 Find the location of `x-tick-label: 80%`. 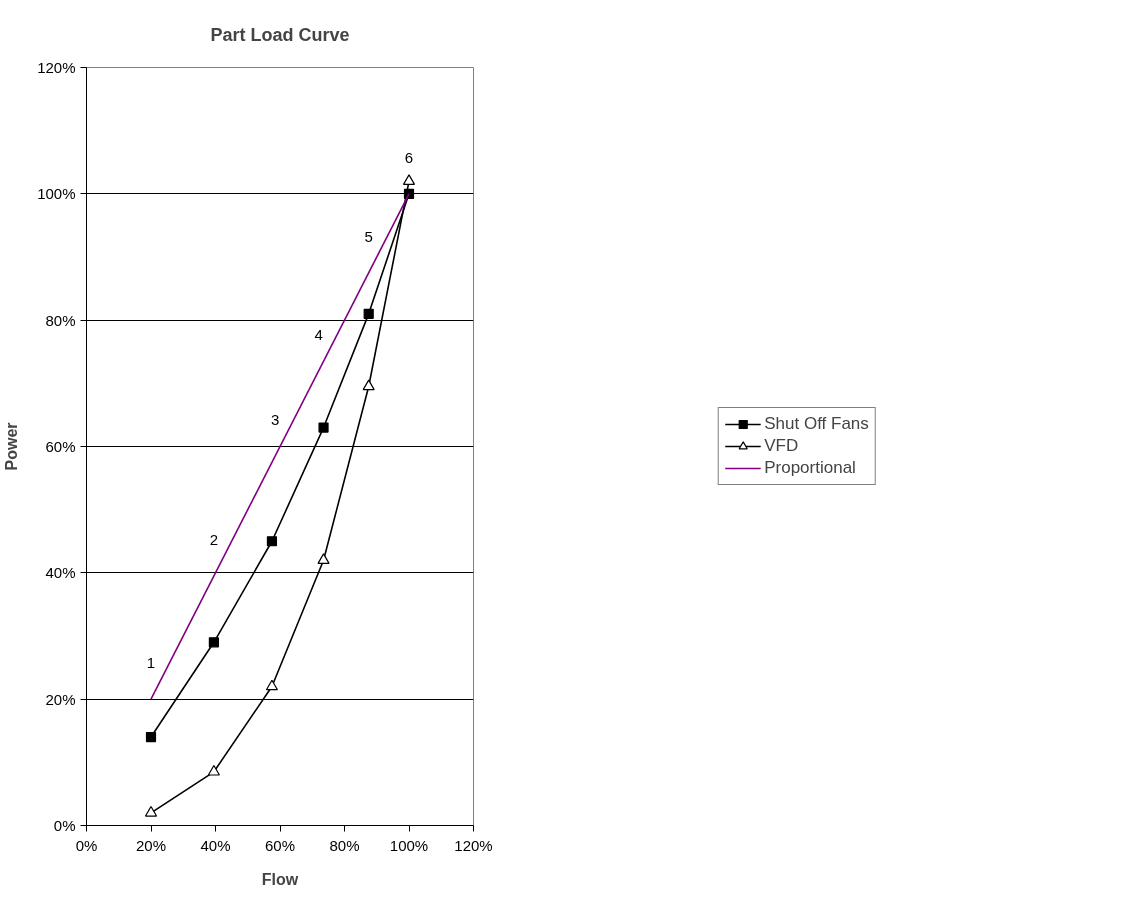

x-tick-label: 80% is located at coordinates (344, 845).